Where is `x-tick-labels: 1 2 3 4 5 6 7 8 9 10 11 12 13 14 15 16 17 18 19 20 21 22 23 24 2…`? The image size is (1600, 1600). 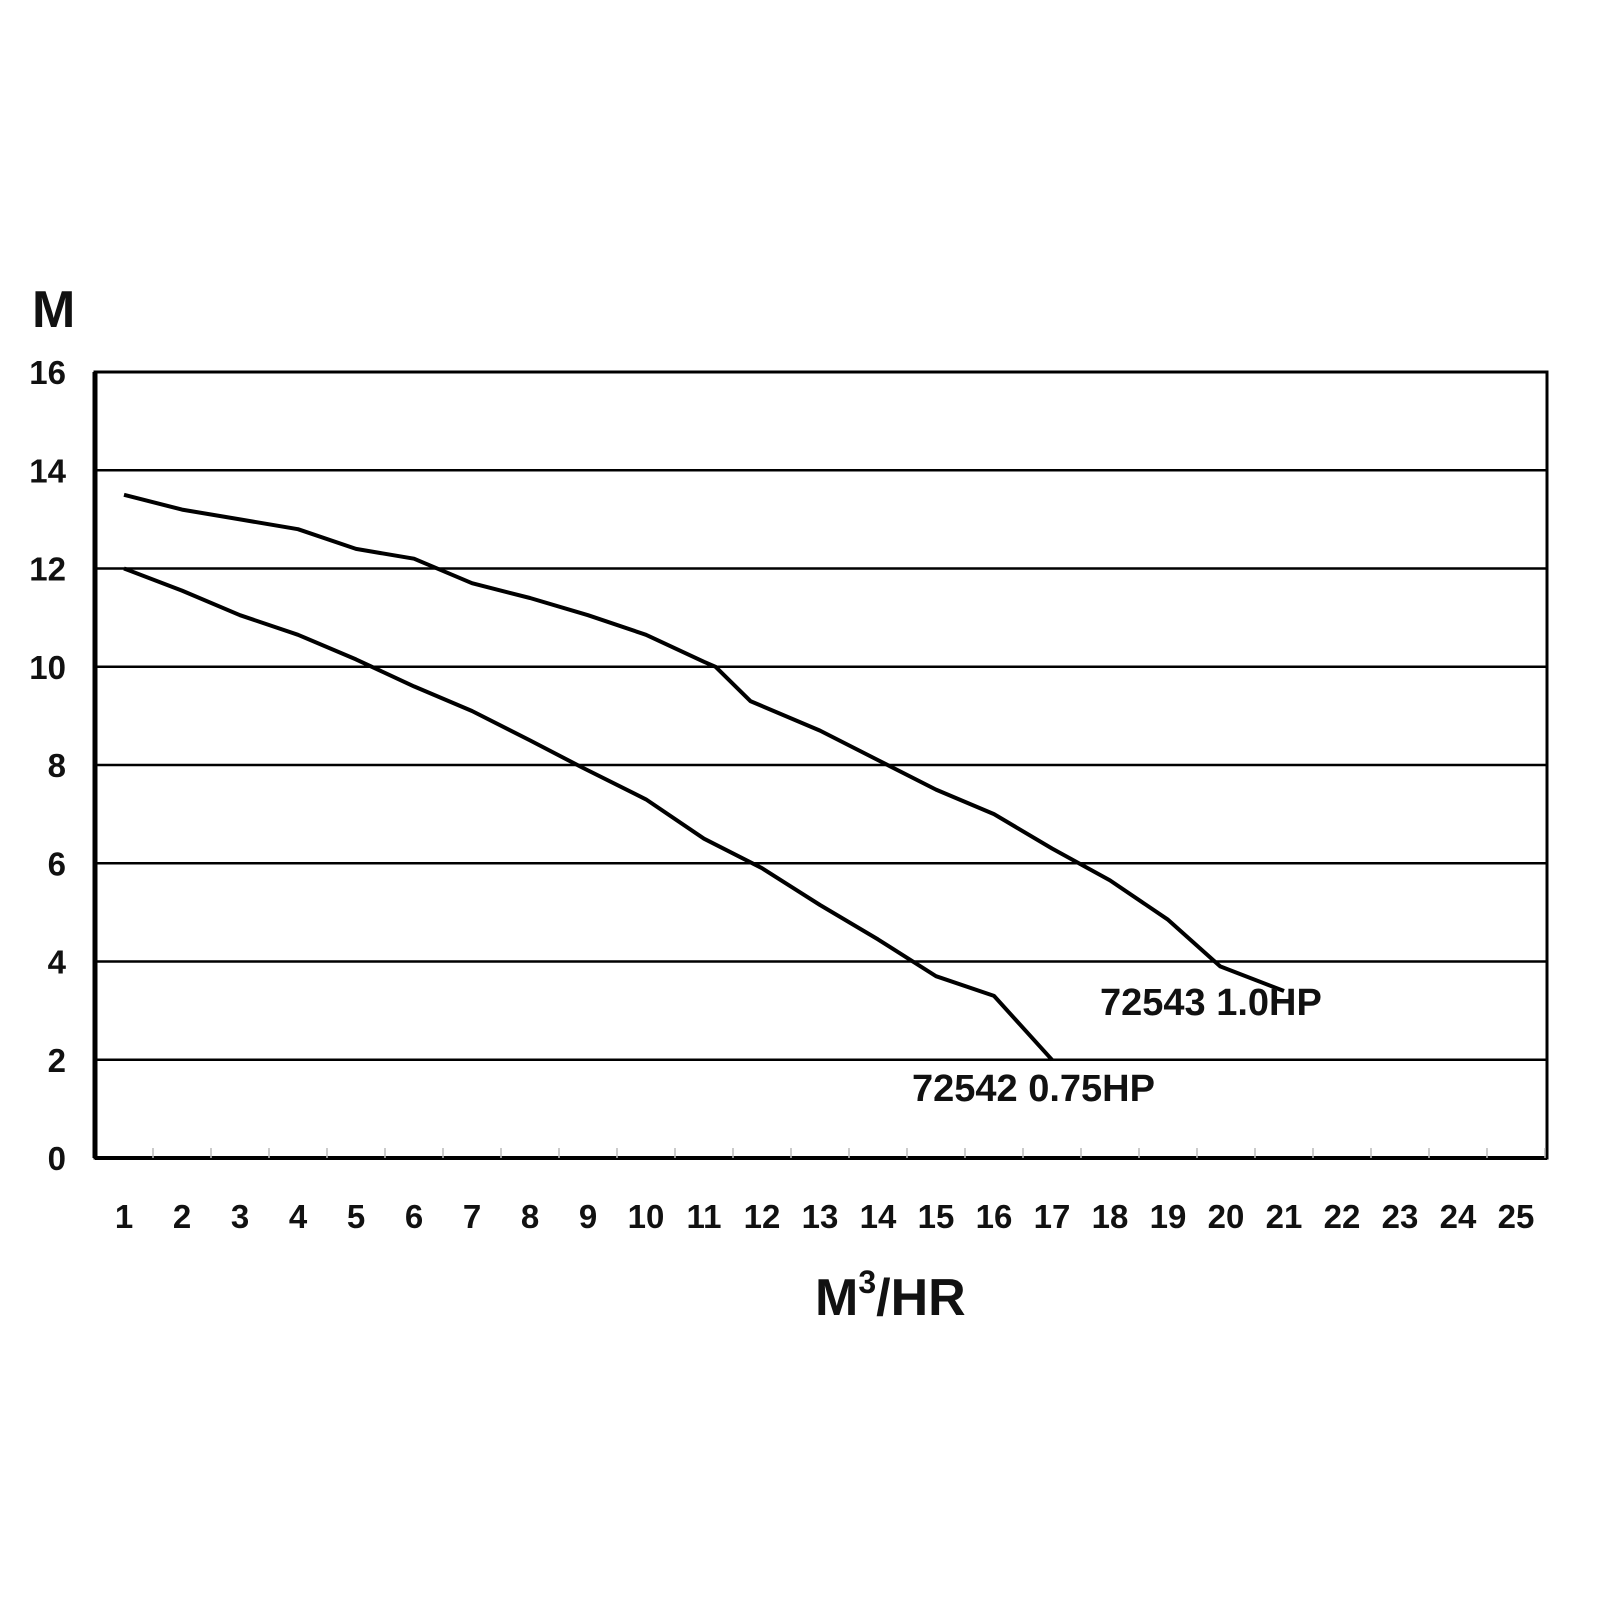
x-tick-labels: 1 2 3 4 5 6 7 8 9 10 11 12 13 14 15 16 17 18 19 20 21 22 23 24 2… is located at coordinates (825, 1216).